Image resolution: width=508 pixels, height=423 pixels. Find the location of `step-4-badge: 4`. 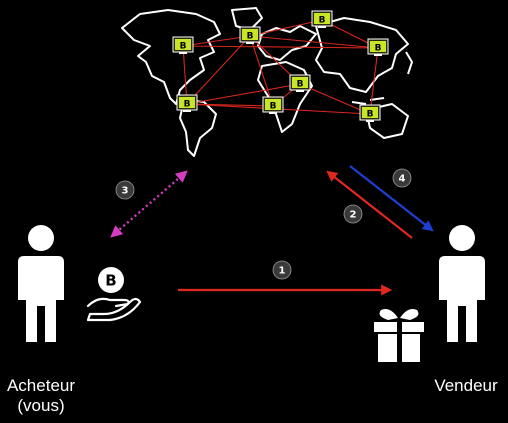

step-4-badge: 4 is located at coordinates (402, 178).